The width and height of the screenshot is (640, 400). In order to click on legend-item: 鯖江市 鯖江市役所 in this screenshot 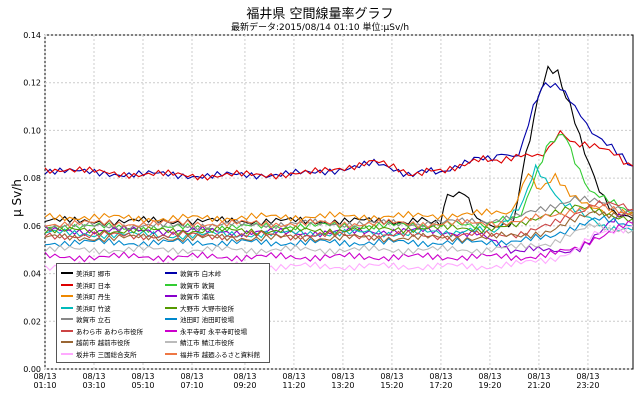, I will do `click(199, 342)`.